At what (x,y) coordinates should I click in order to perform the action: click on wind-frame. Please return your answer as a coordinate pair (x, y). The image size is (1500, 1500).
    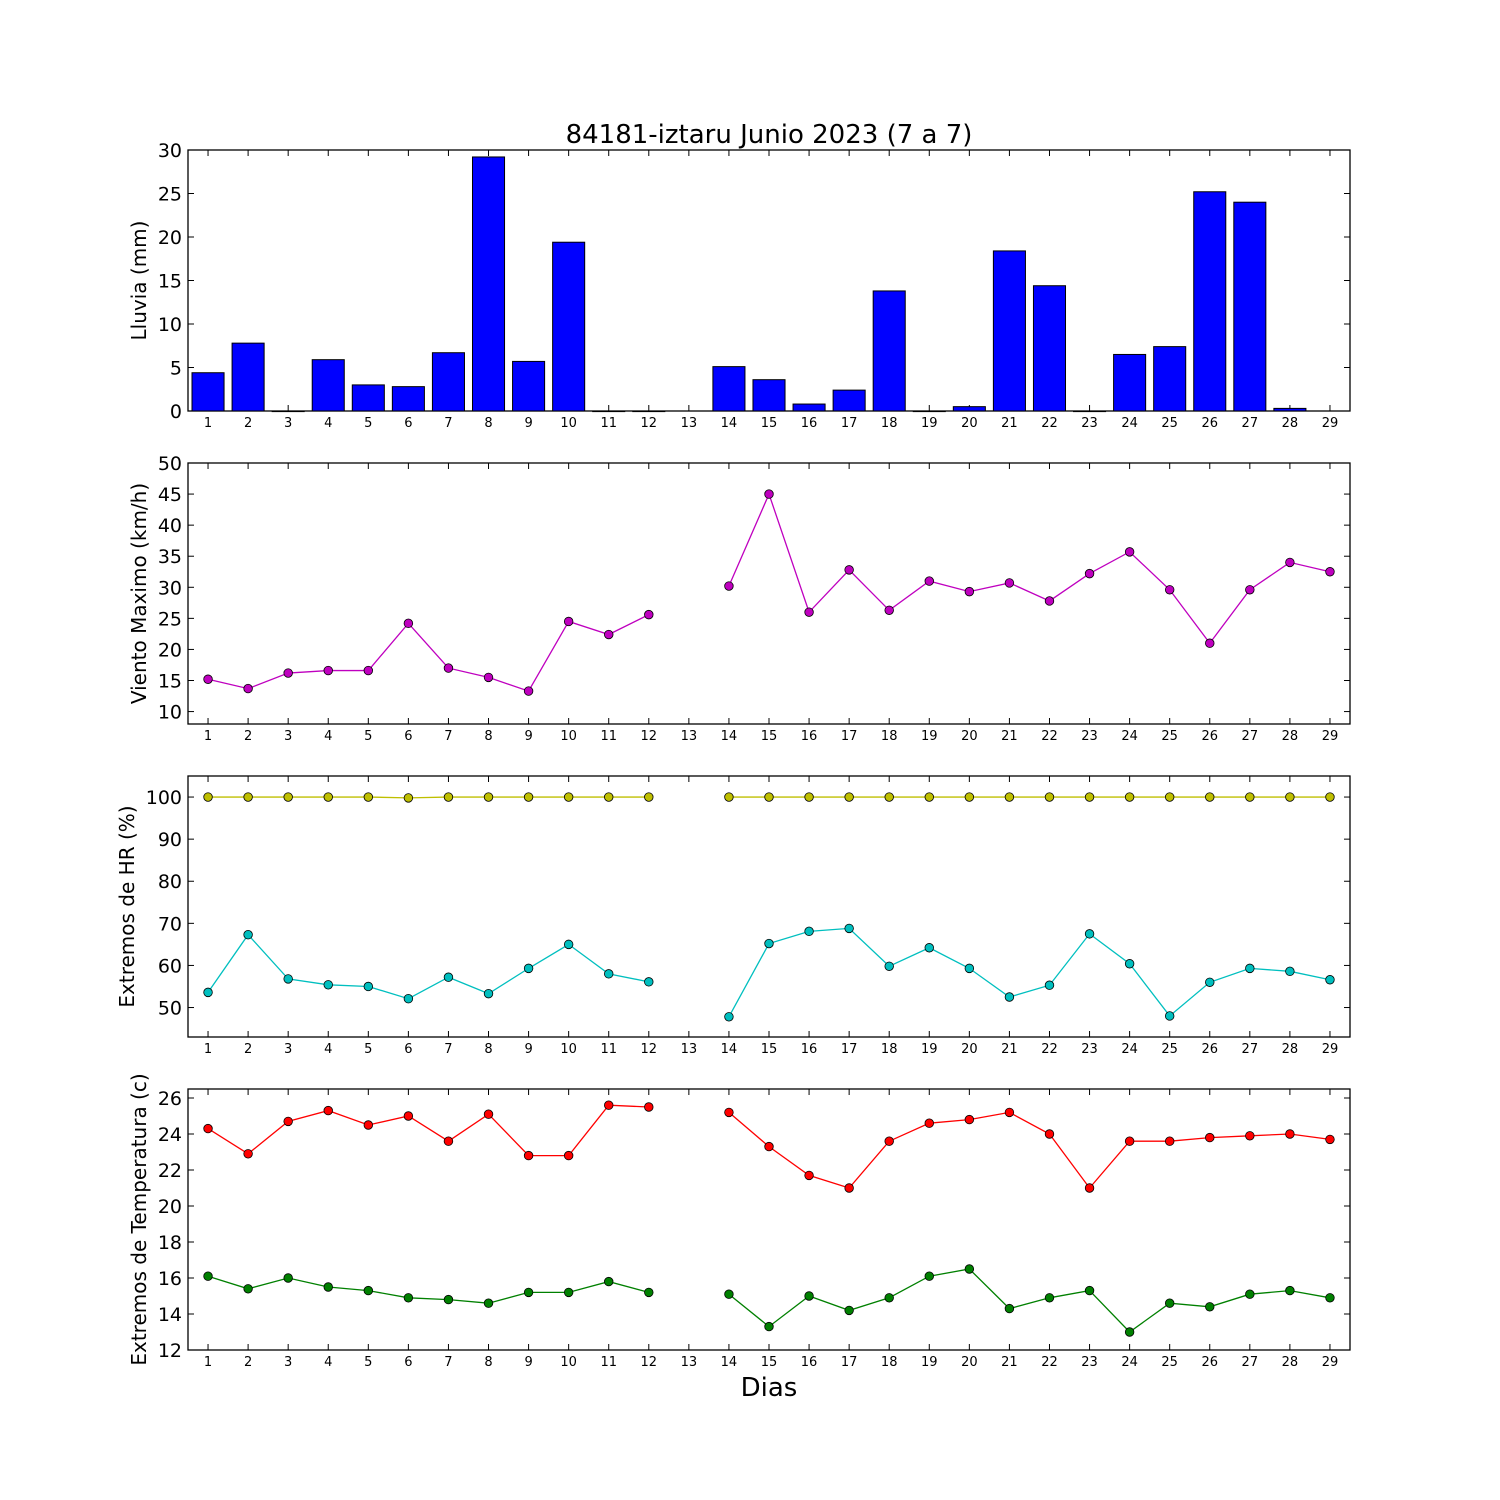
    Looking at the image, I should click on (769, 593).